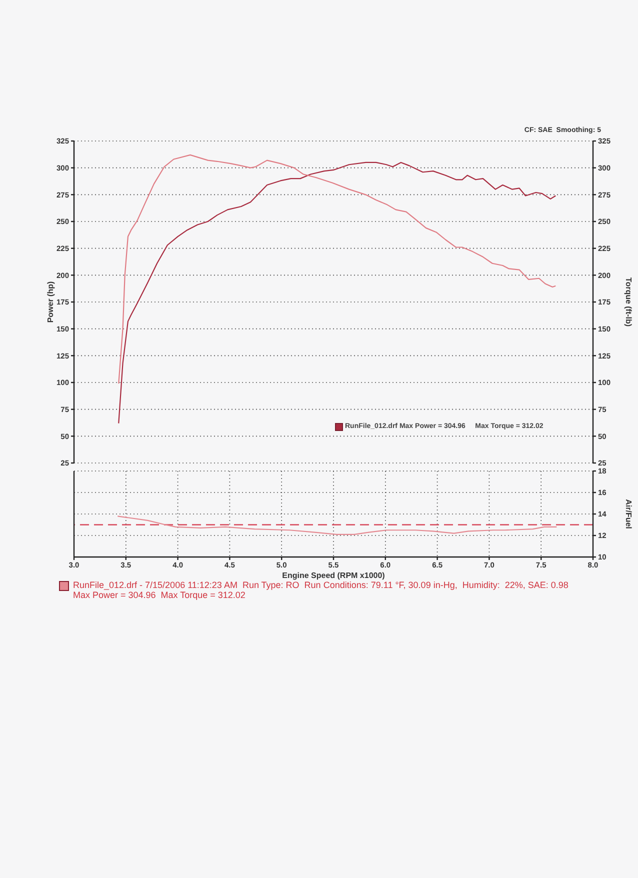 The height and width of the screenshot is (878, 638). What do you see at coordinates (320, 585) in the screenshot?
I see `text: RunFile_012.drf - 7/15/2006 11:12:23 AM Run Type: RO Run Conditions: 79.11 °F, 30.09 in-Hg, Humidity: 22%, SAE: 0.98` at bounding box center [320, 585].